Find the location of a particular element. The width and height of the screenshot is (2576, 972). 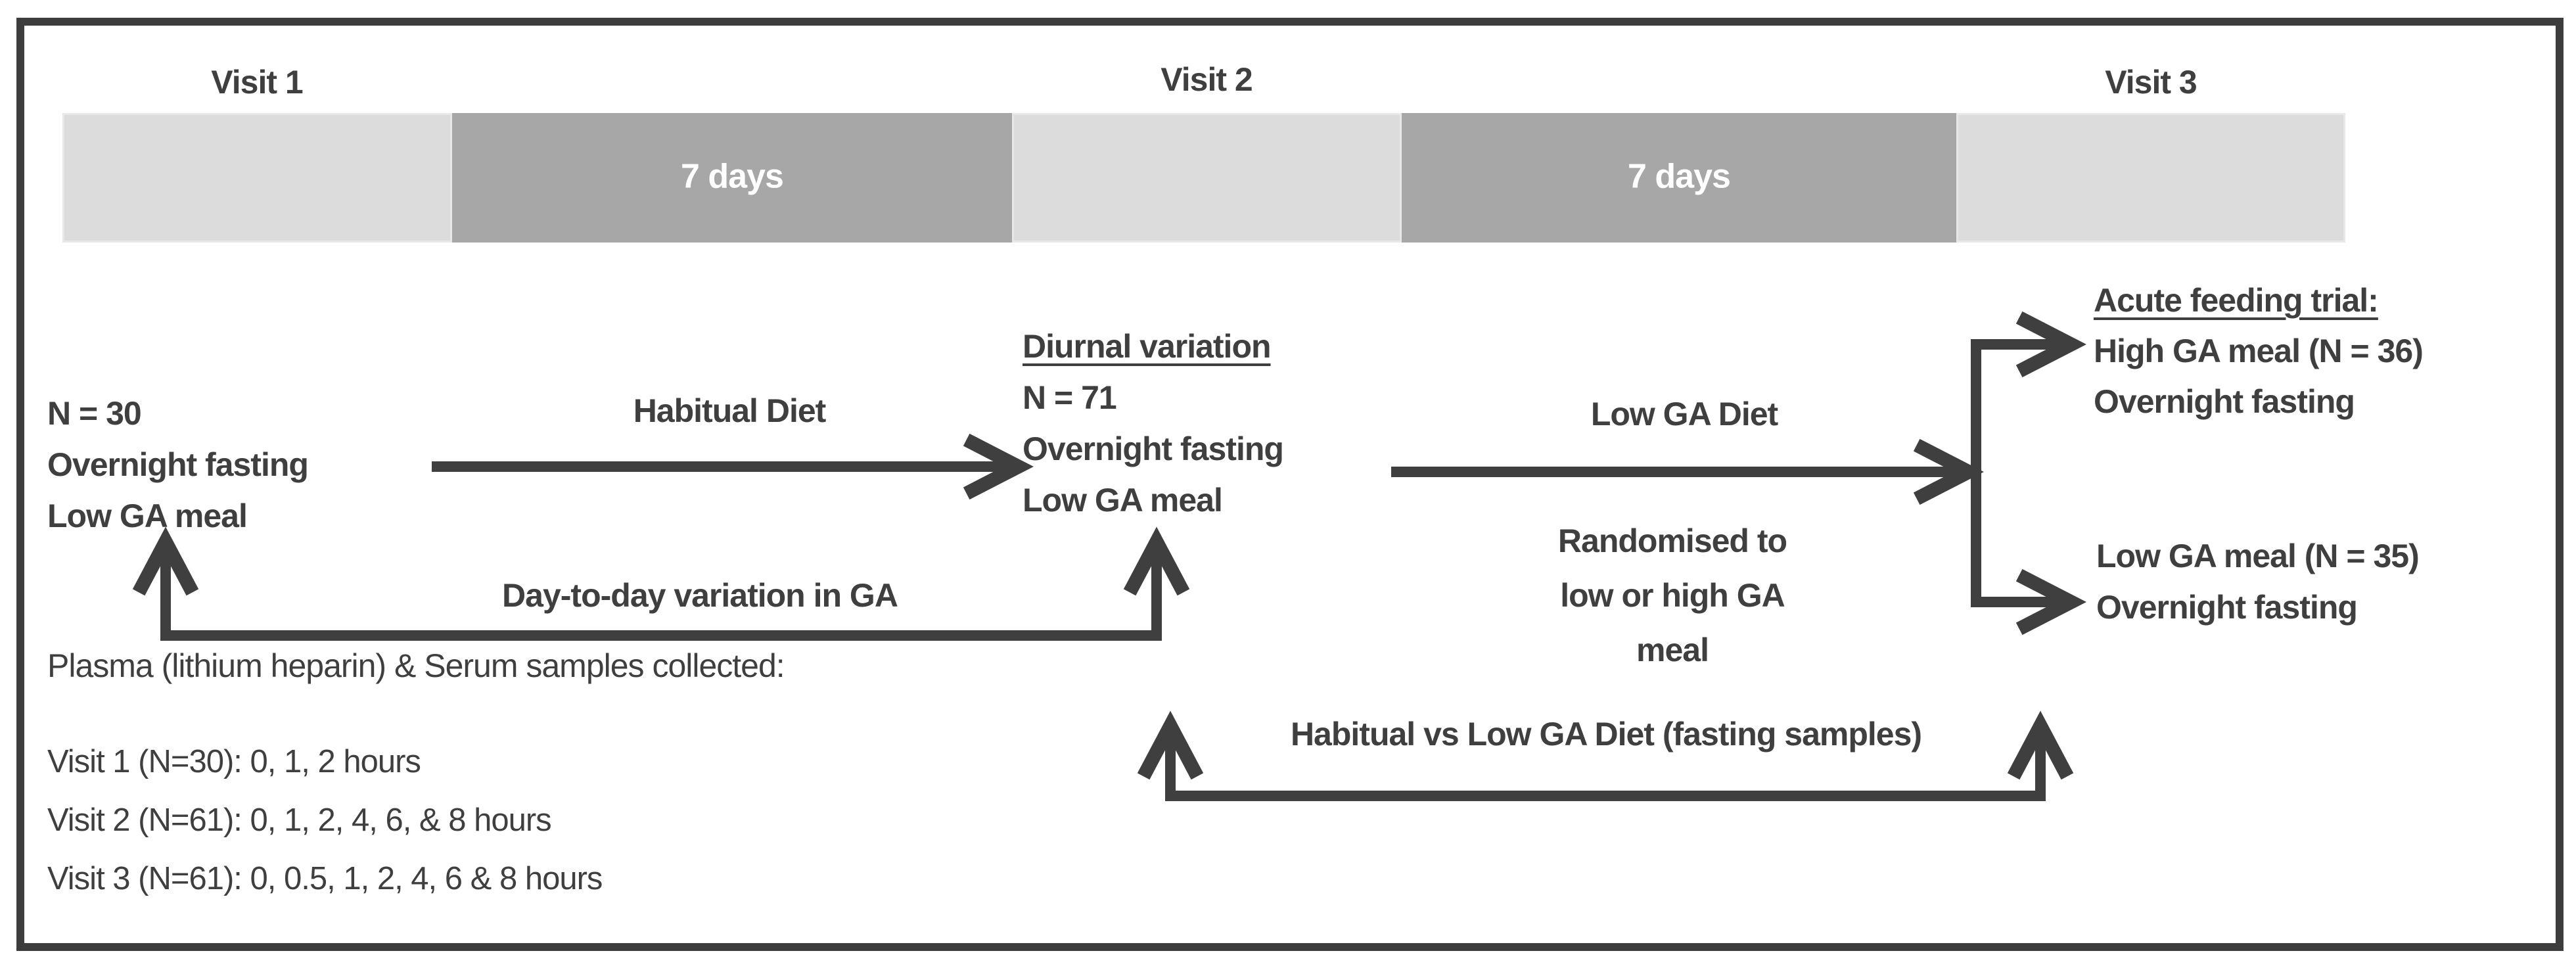

visit1-fasting: Overnight fasting is located at coordinates (178, 465).